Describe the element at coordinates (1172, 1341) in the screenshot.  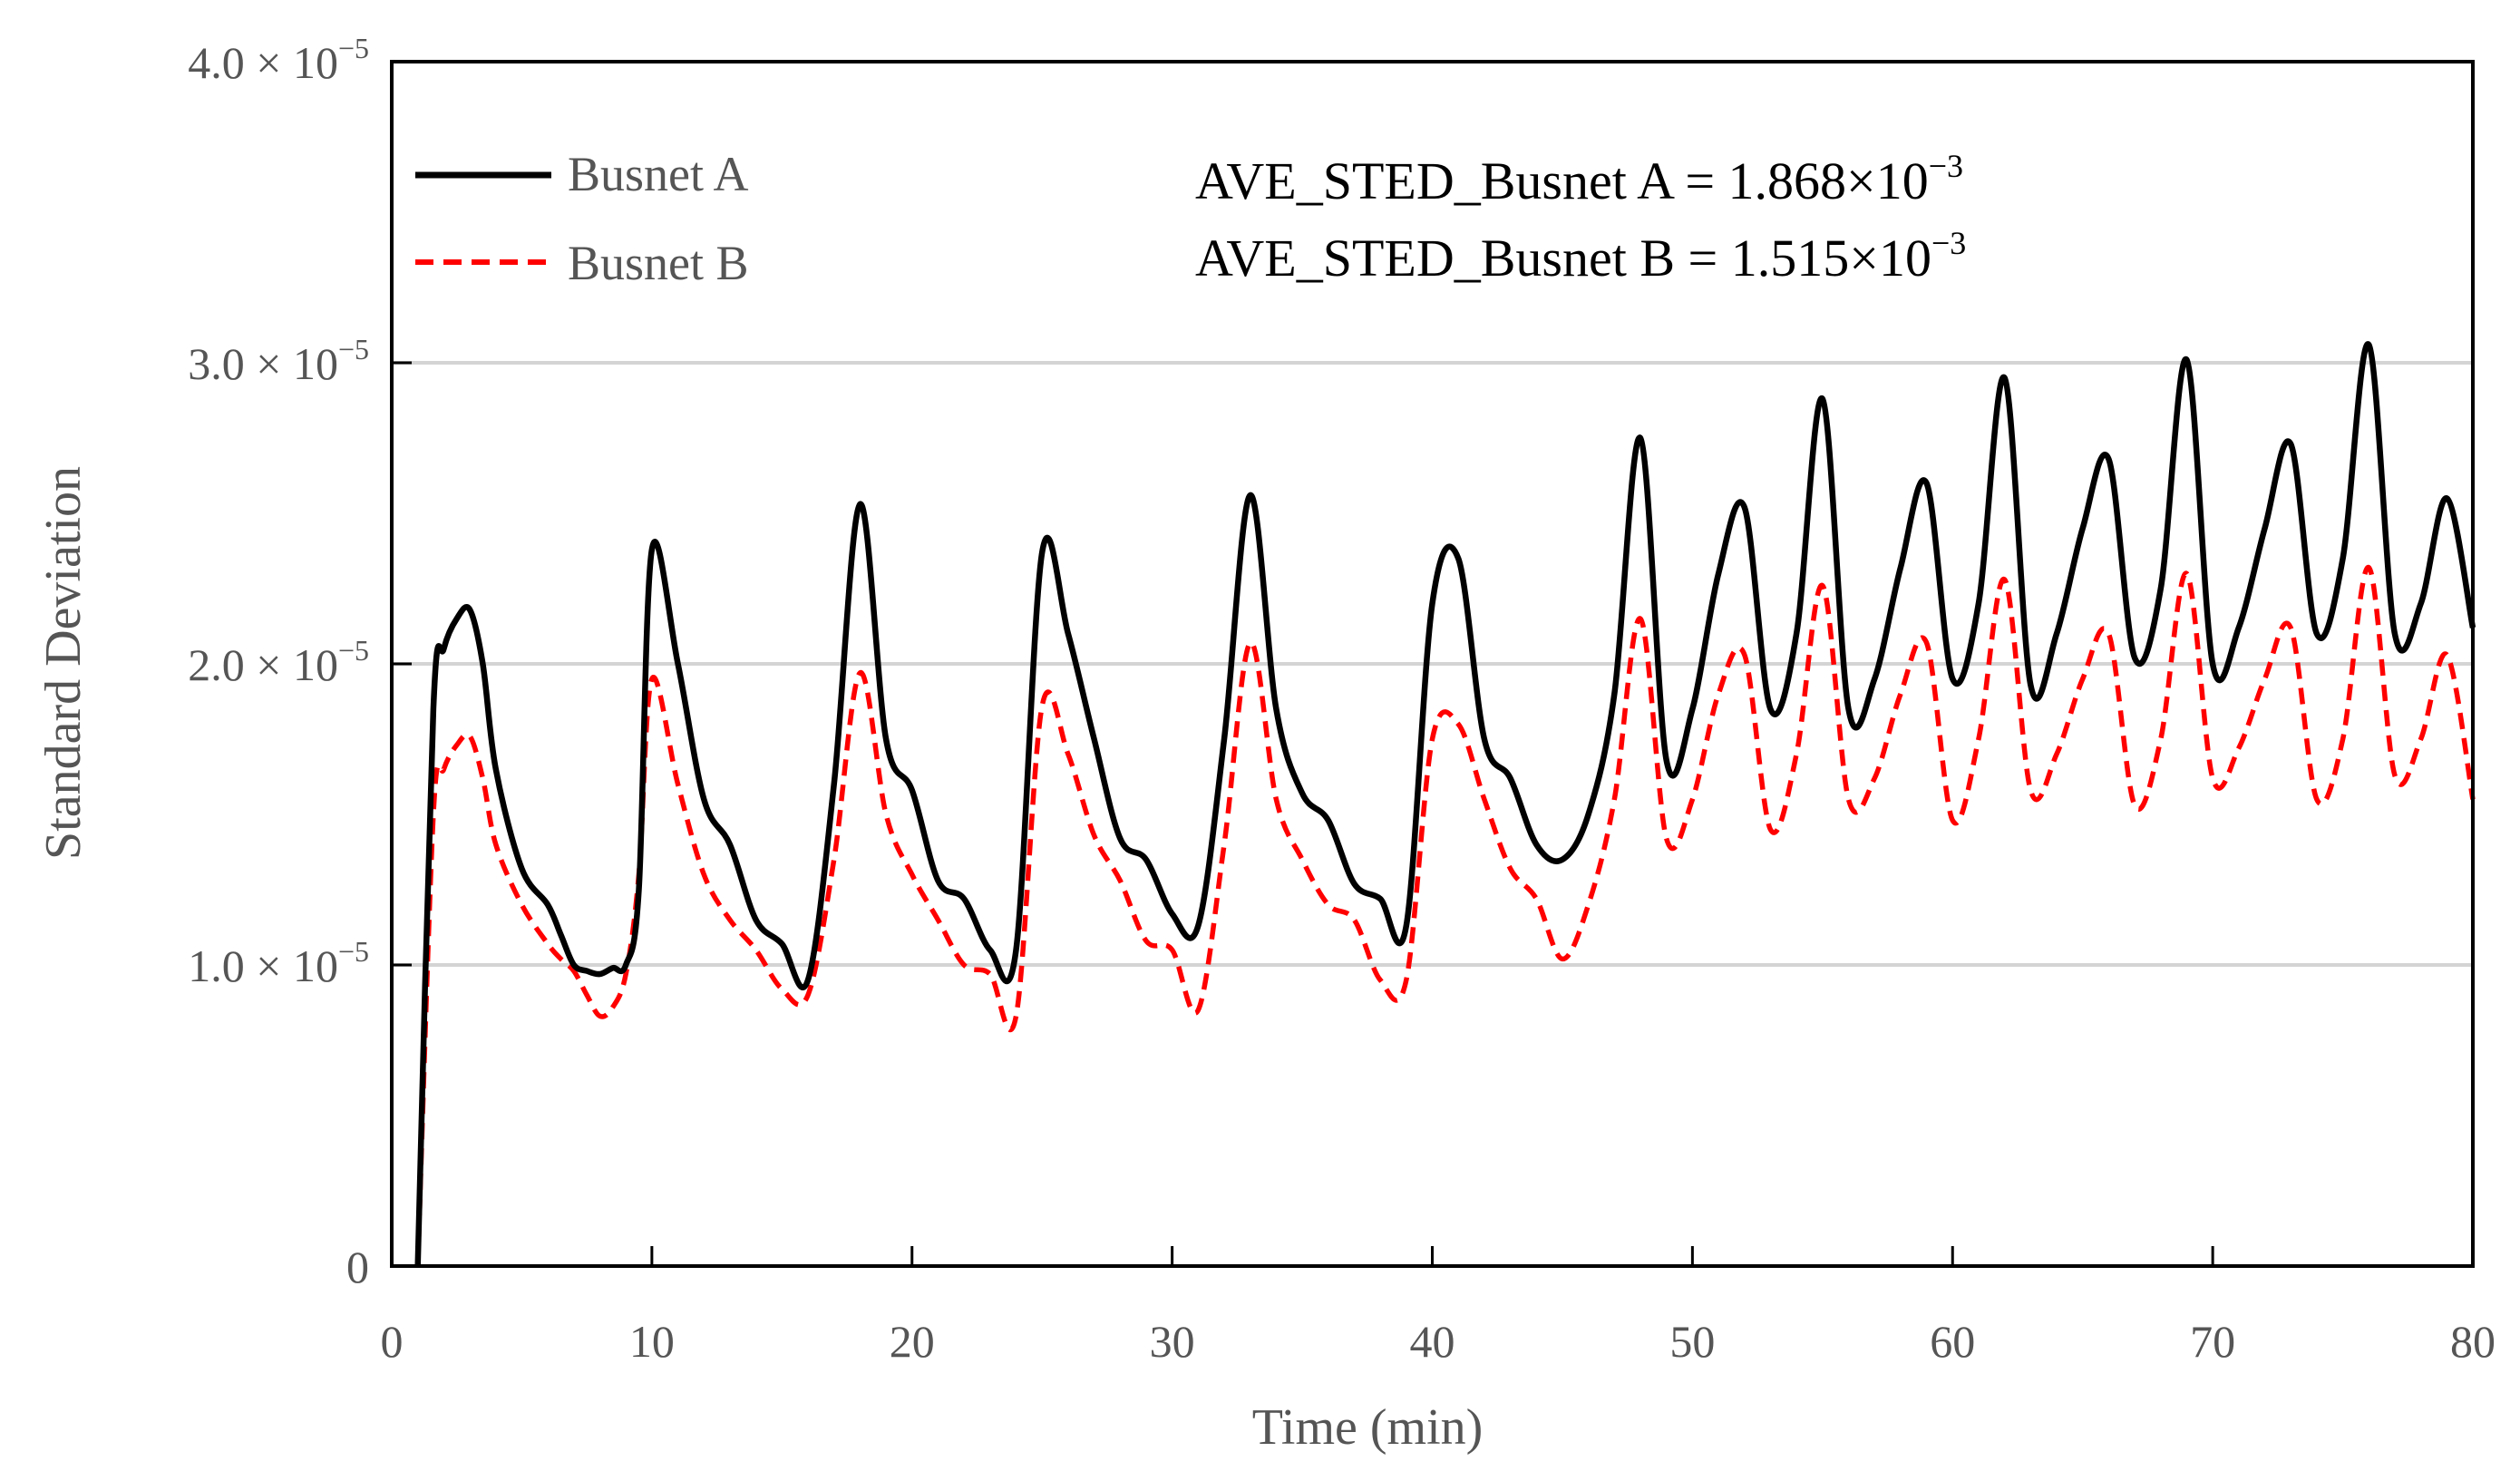
I see `x-tick-label: 30` at that location.